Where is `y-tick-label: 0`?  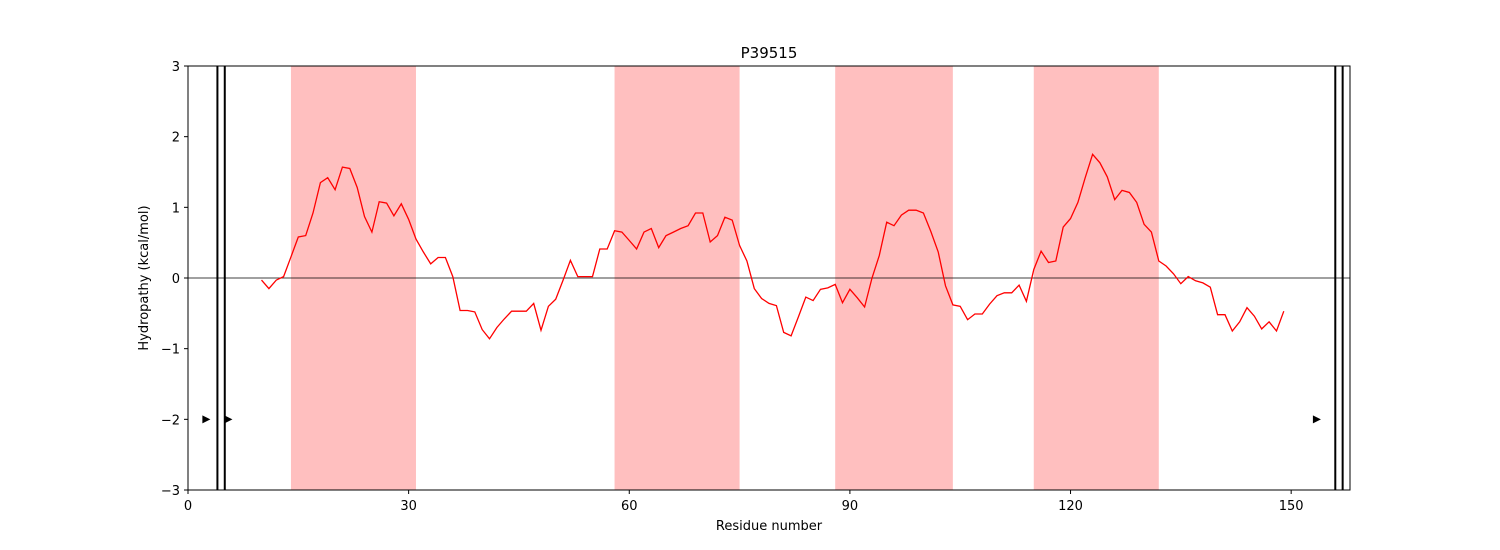
y-tick-label: 0 is located at coordinates (176, 279).